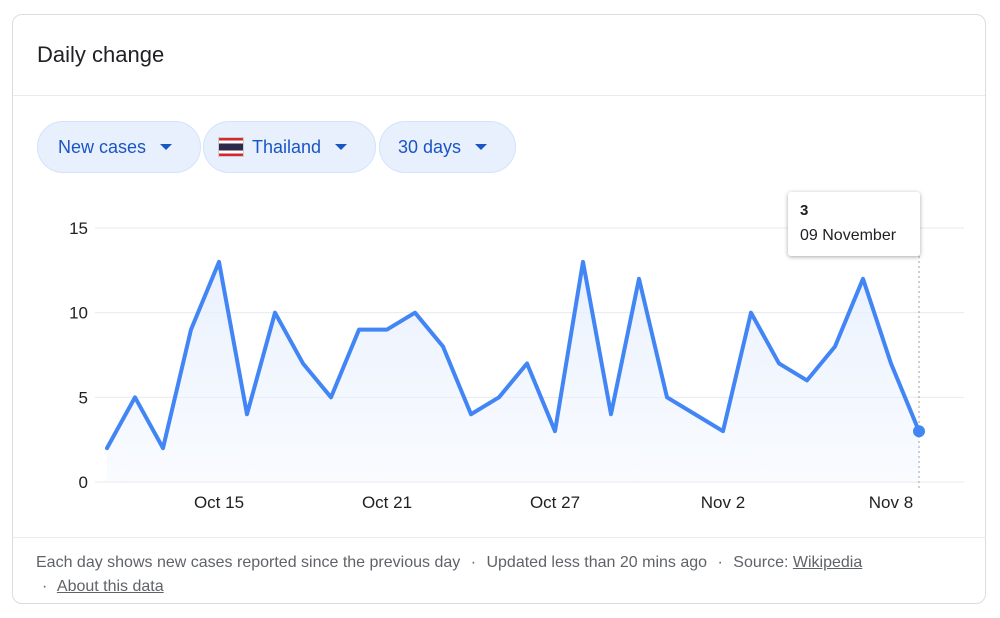 The height and width of the screenshot is (618, 1000). I want to click on metric-dropdown: New cases, so click(119, 147).